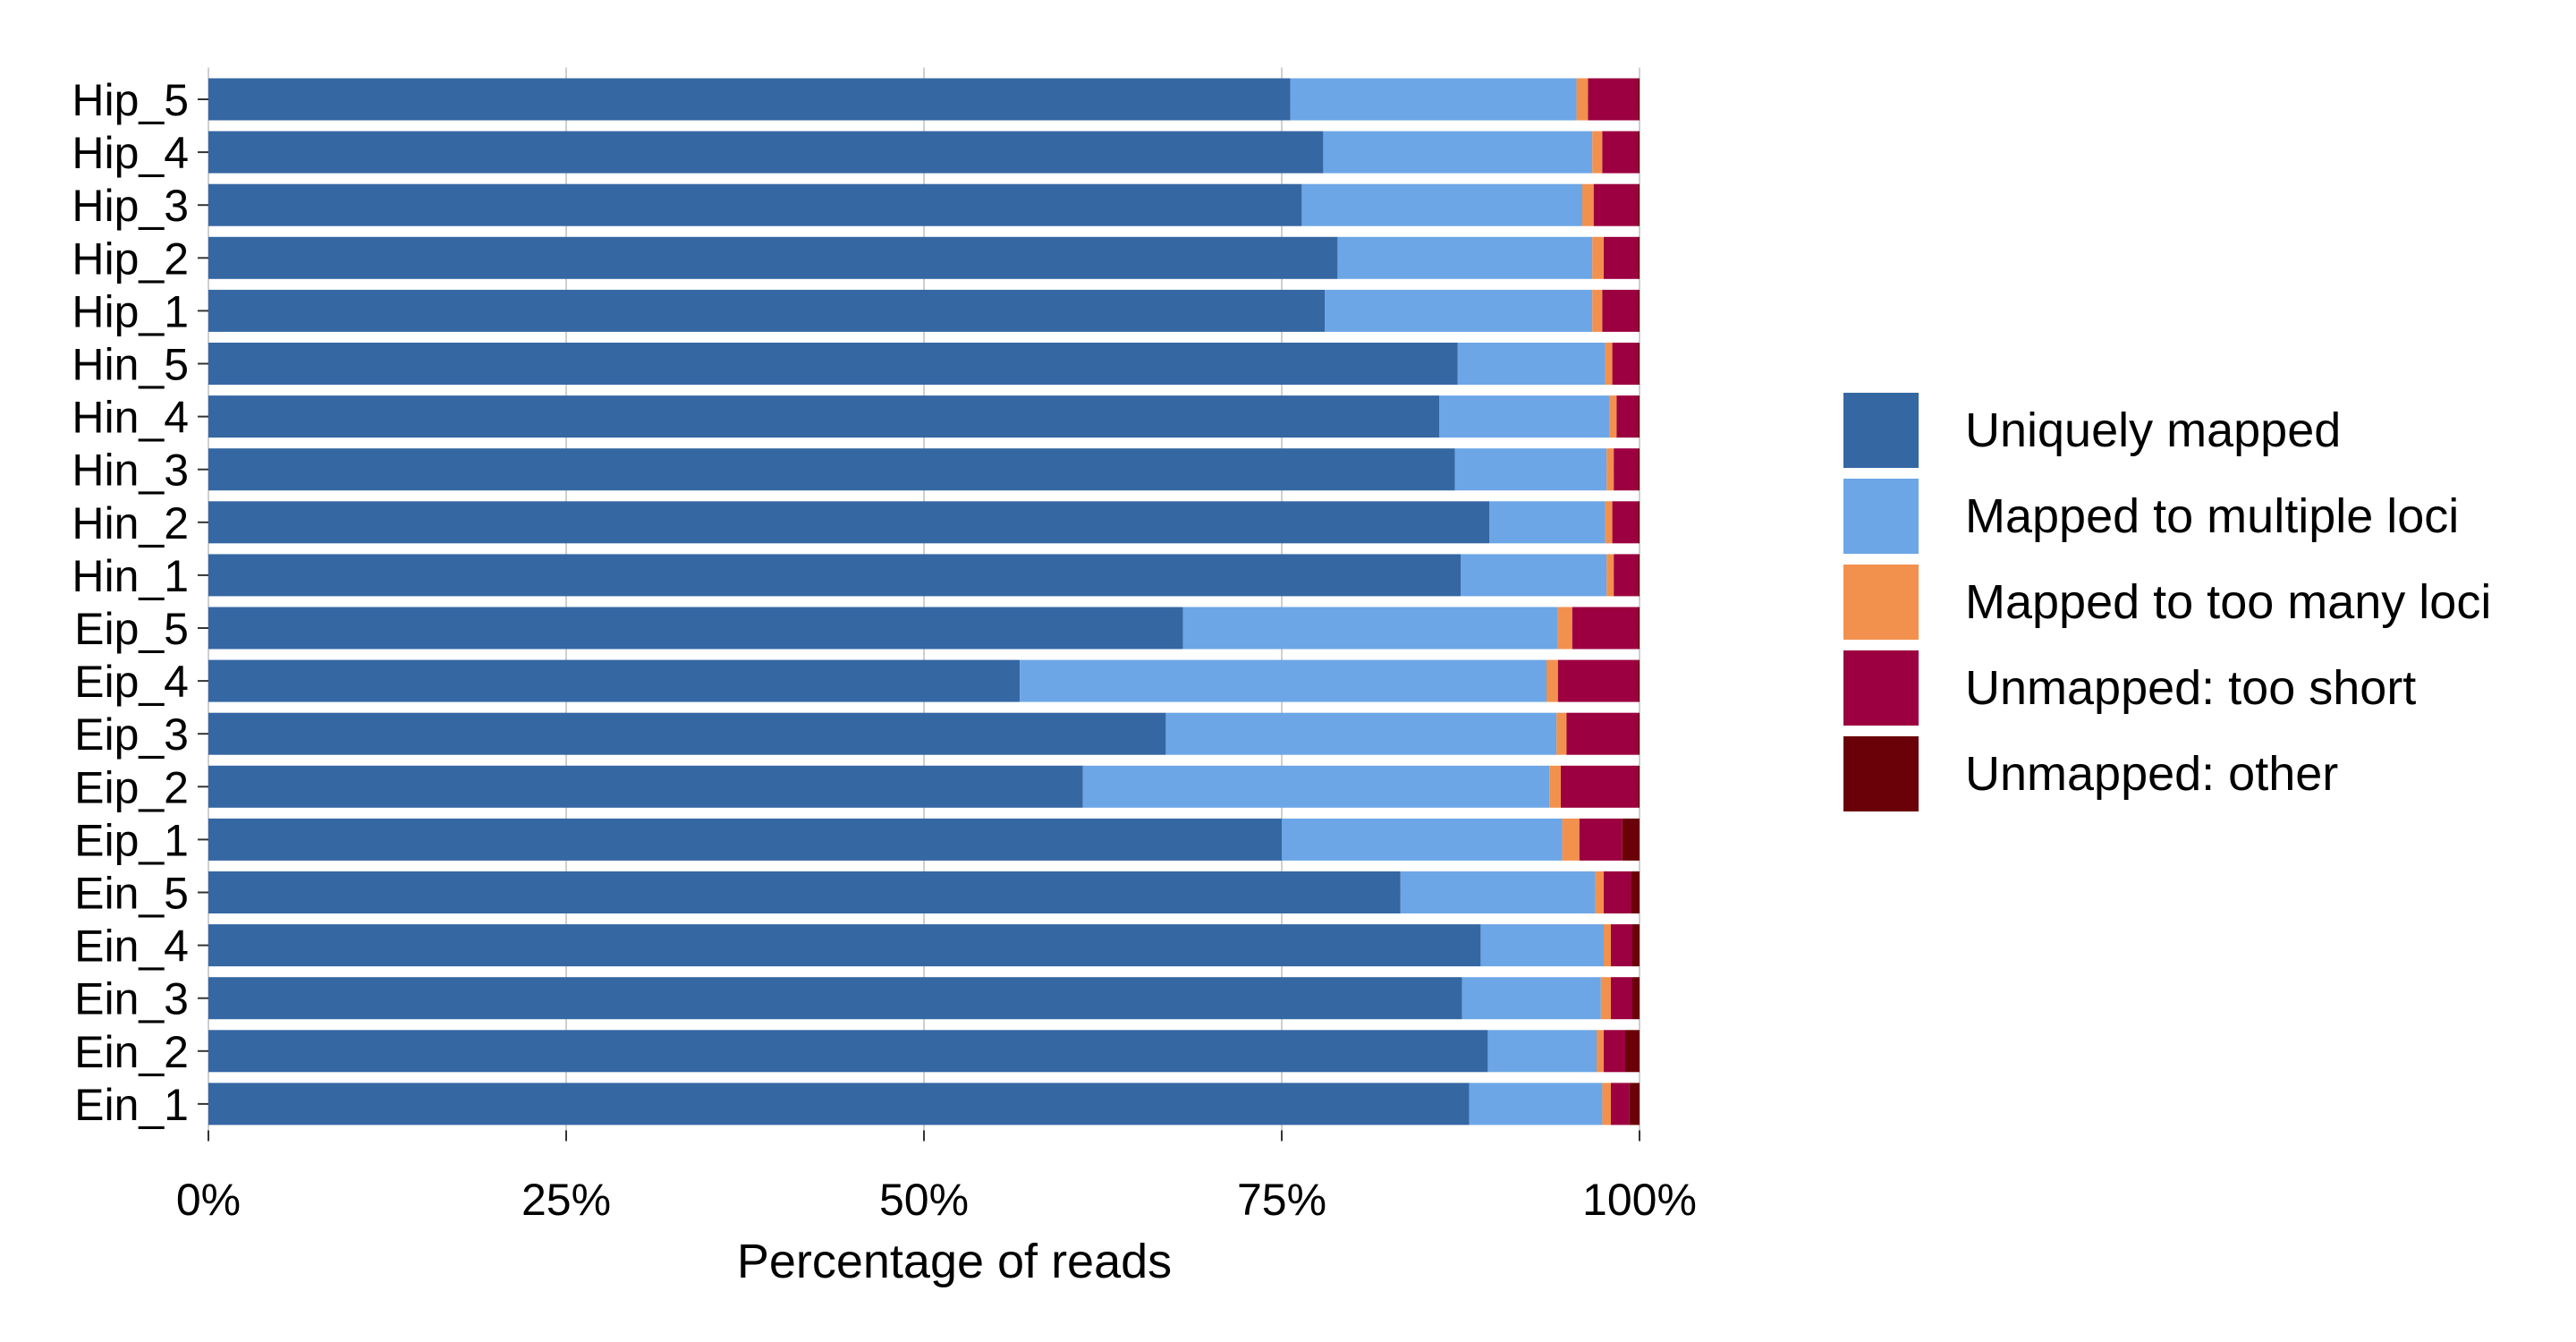 The width and height of the screenshot is (2576, 1342). What do you see at coordinates (130, 259) in the screenshot?
I see `y-tick-label-hip-2: Hip_2` at bounding box center [130, 259].